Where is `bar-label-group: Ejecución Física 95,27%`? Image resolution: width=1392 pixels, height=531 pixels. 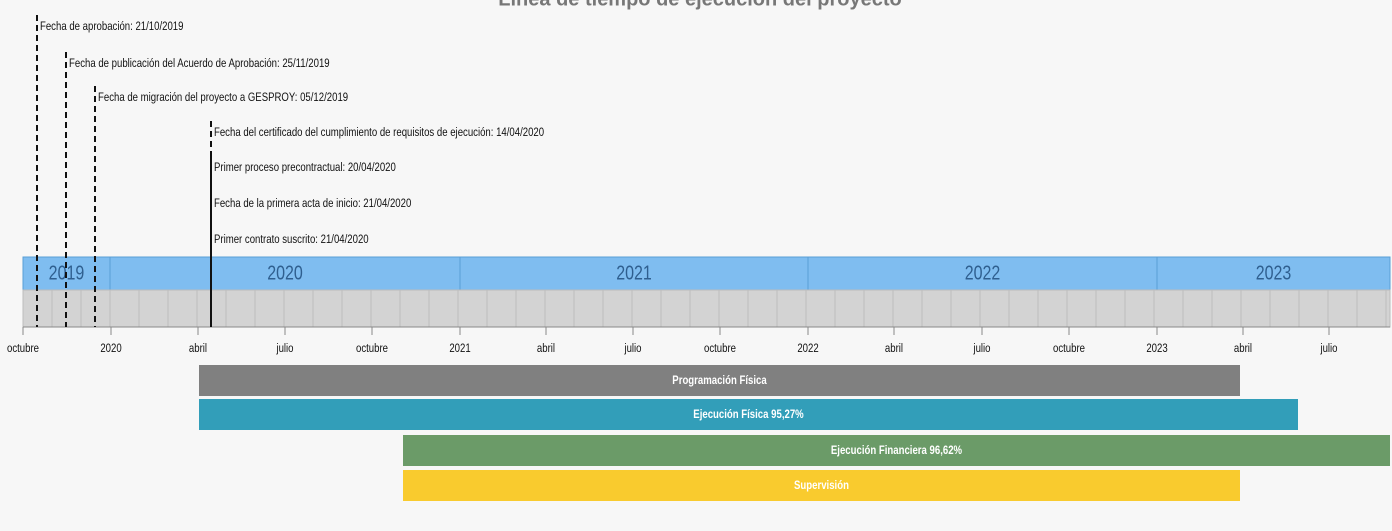 bar-label-group: Ejecución Física 95,27% is located at coordinates (748, 414).